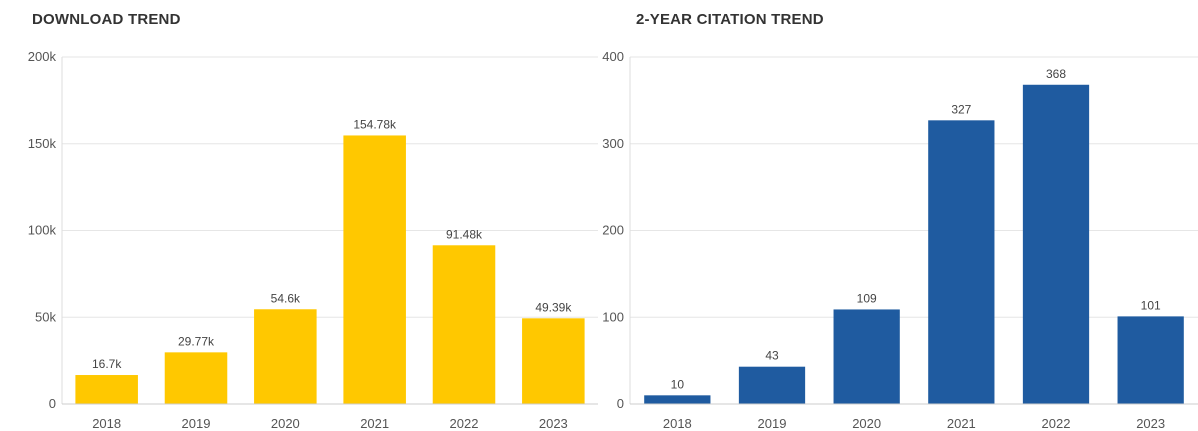  Describe the element at coordinates (464, 234) in the screenshot. I see `data-label: 91.48k` at that location.